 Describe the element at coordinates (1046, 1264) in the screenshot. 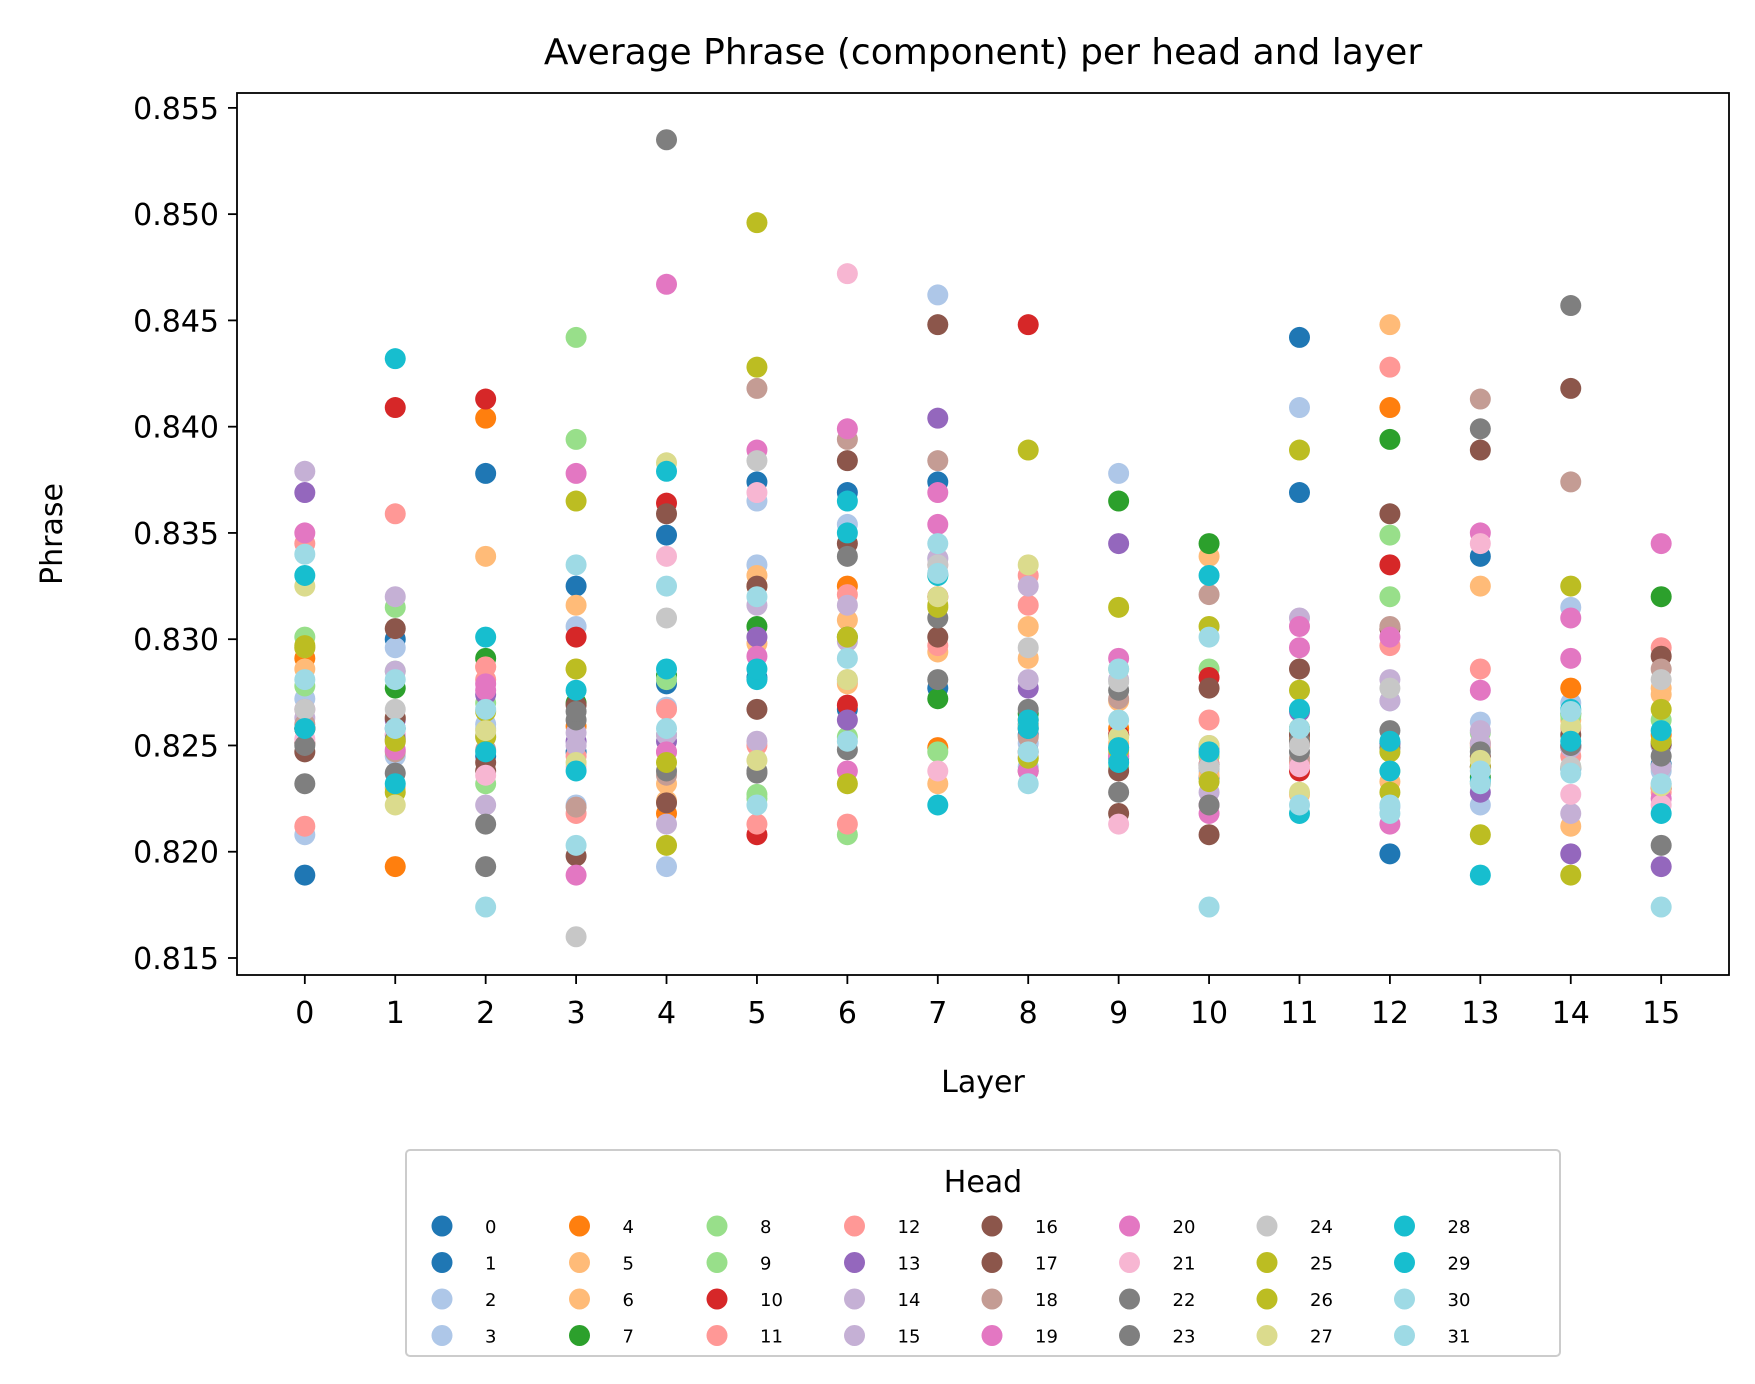

I see `legend-label: 17` at that location.